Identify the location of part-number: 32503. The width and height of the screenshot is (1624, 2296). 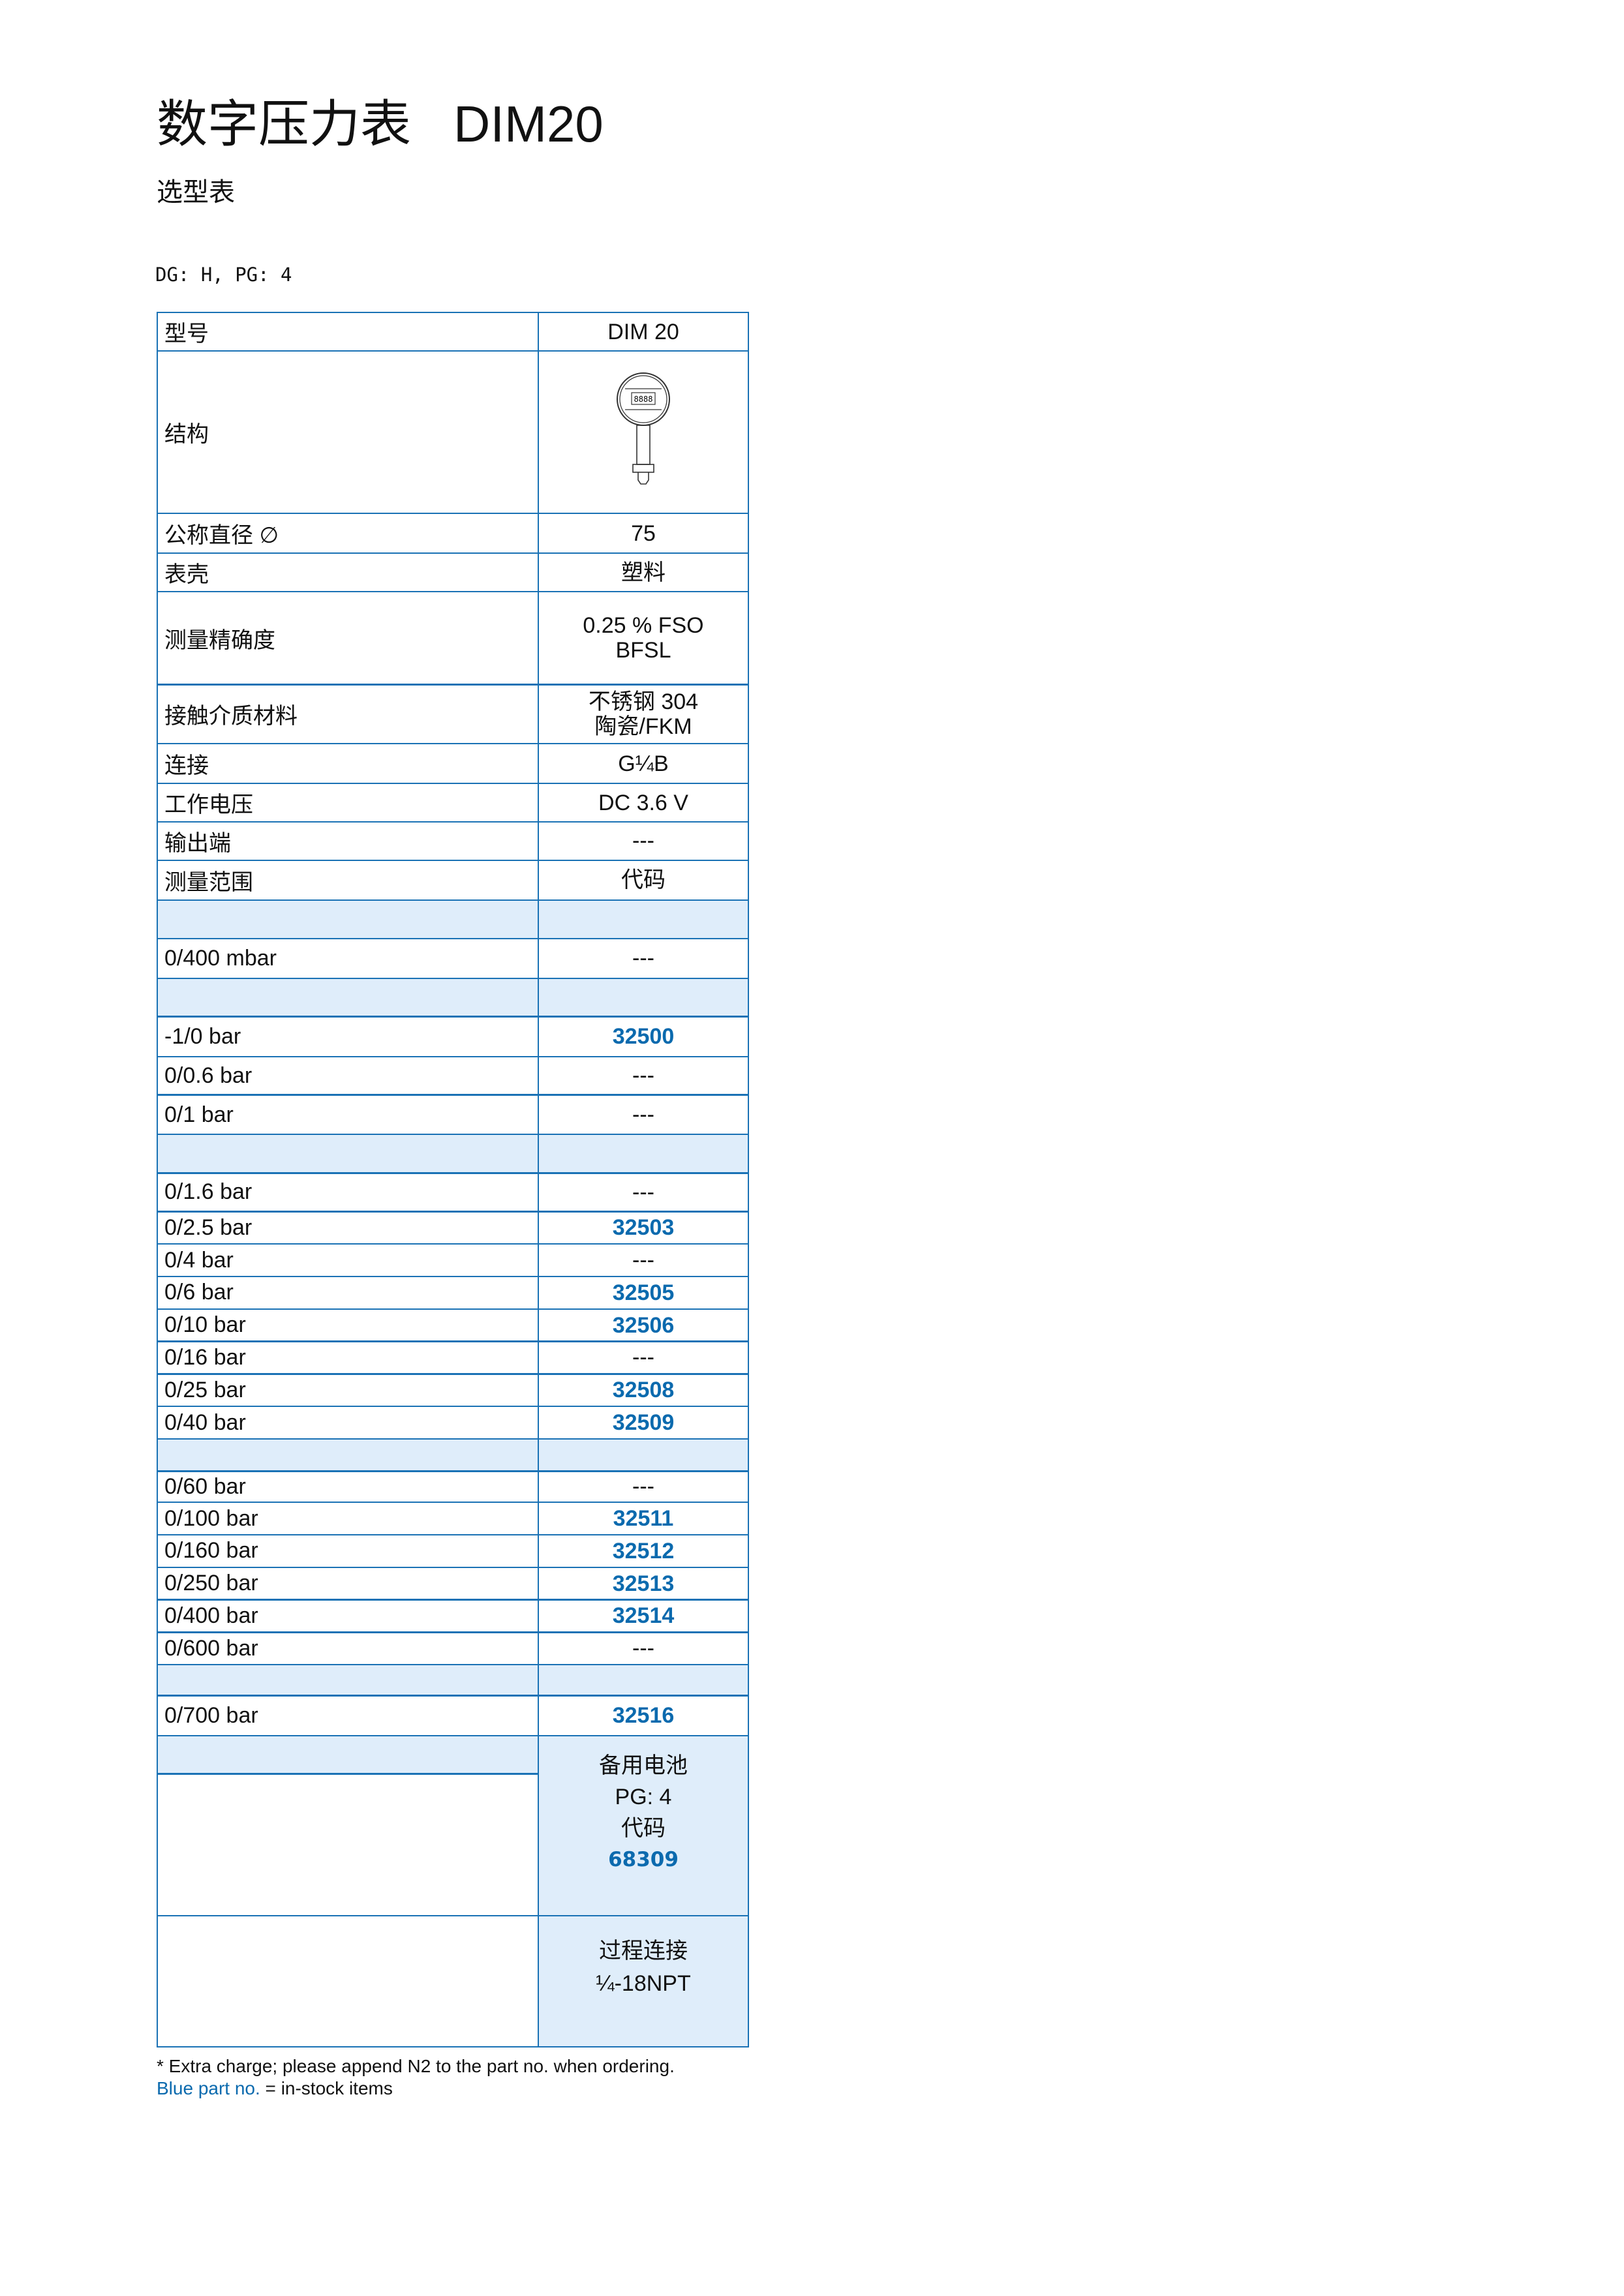
(643, 1228).